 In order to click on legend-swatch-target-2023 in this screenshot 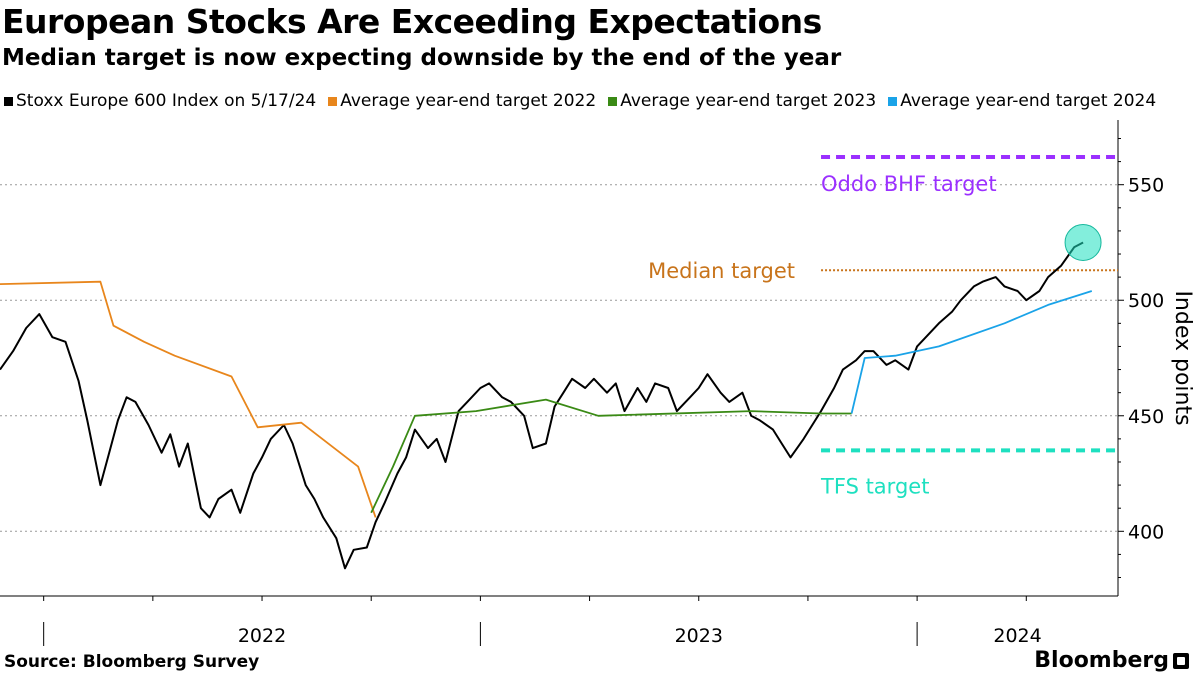, I will do `click(613, 101)`.